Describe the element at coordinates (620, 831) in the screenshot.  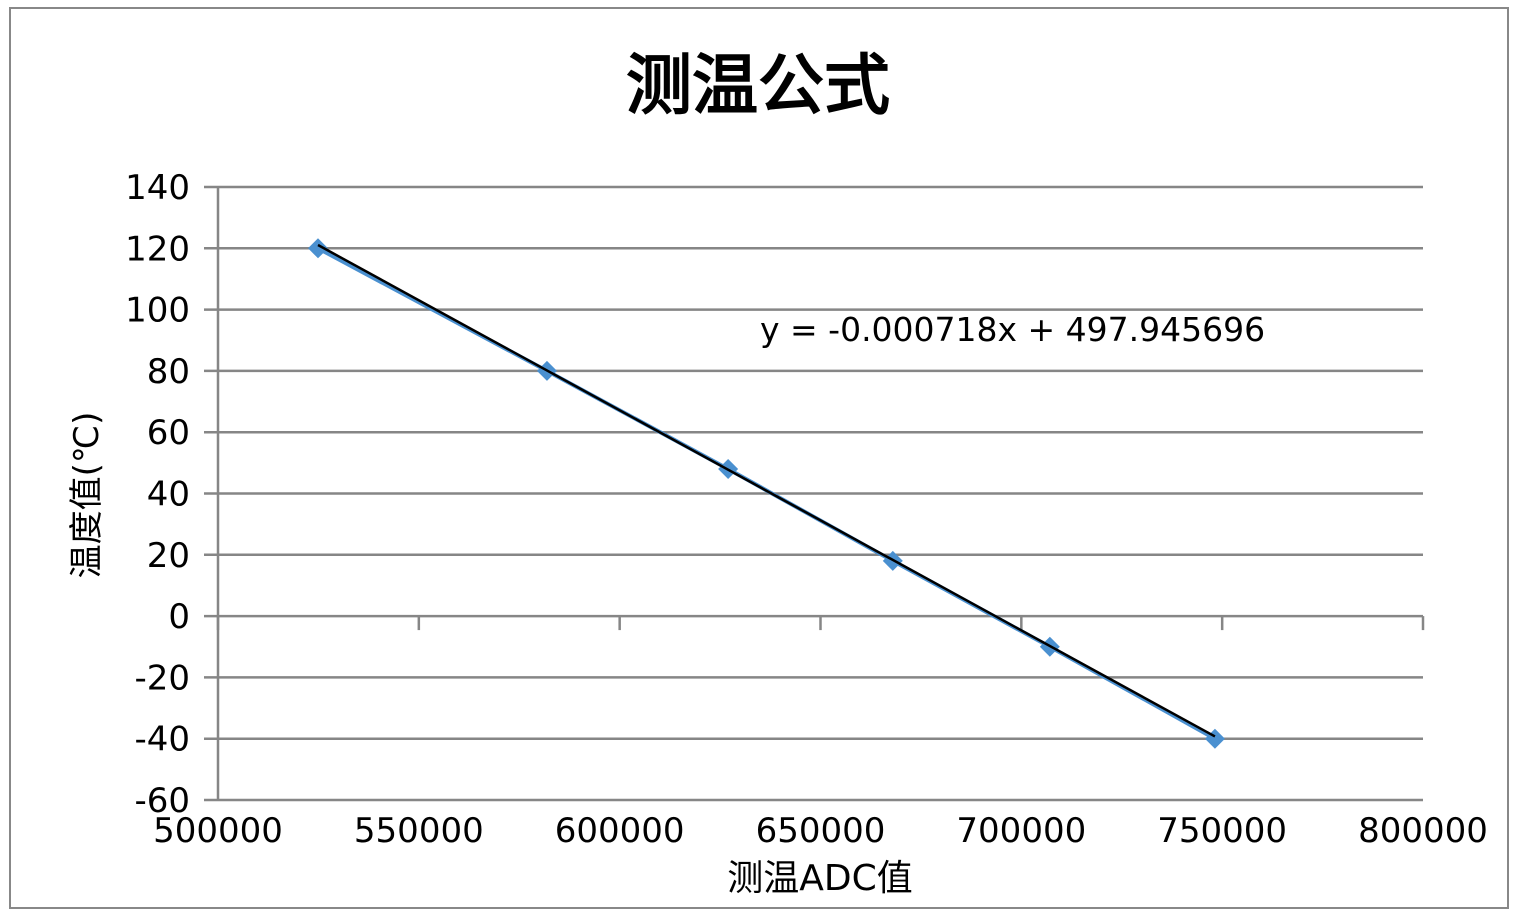
I see `x-tick-label: 600000` at that location.